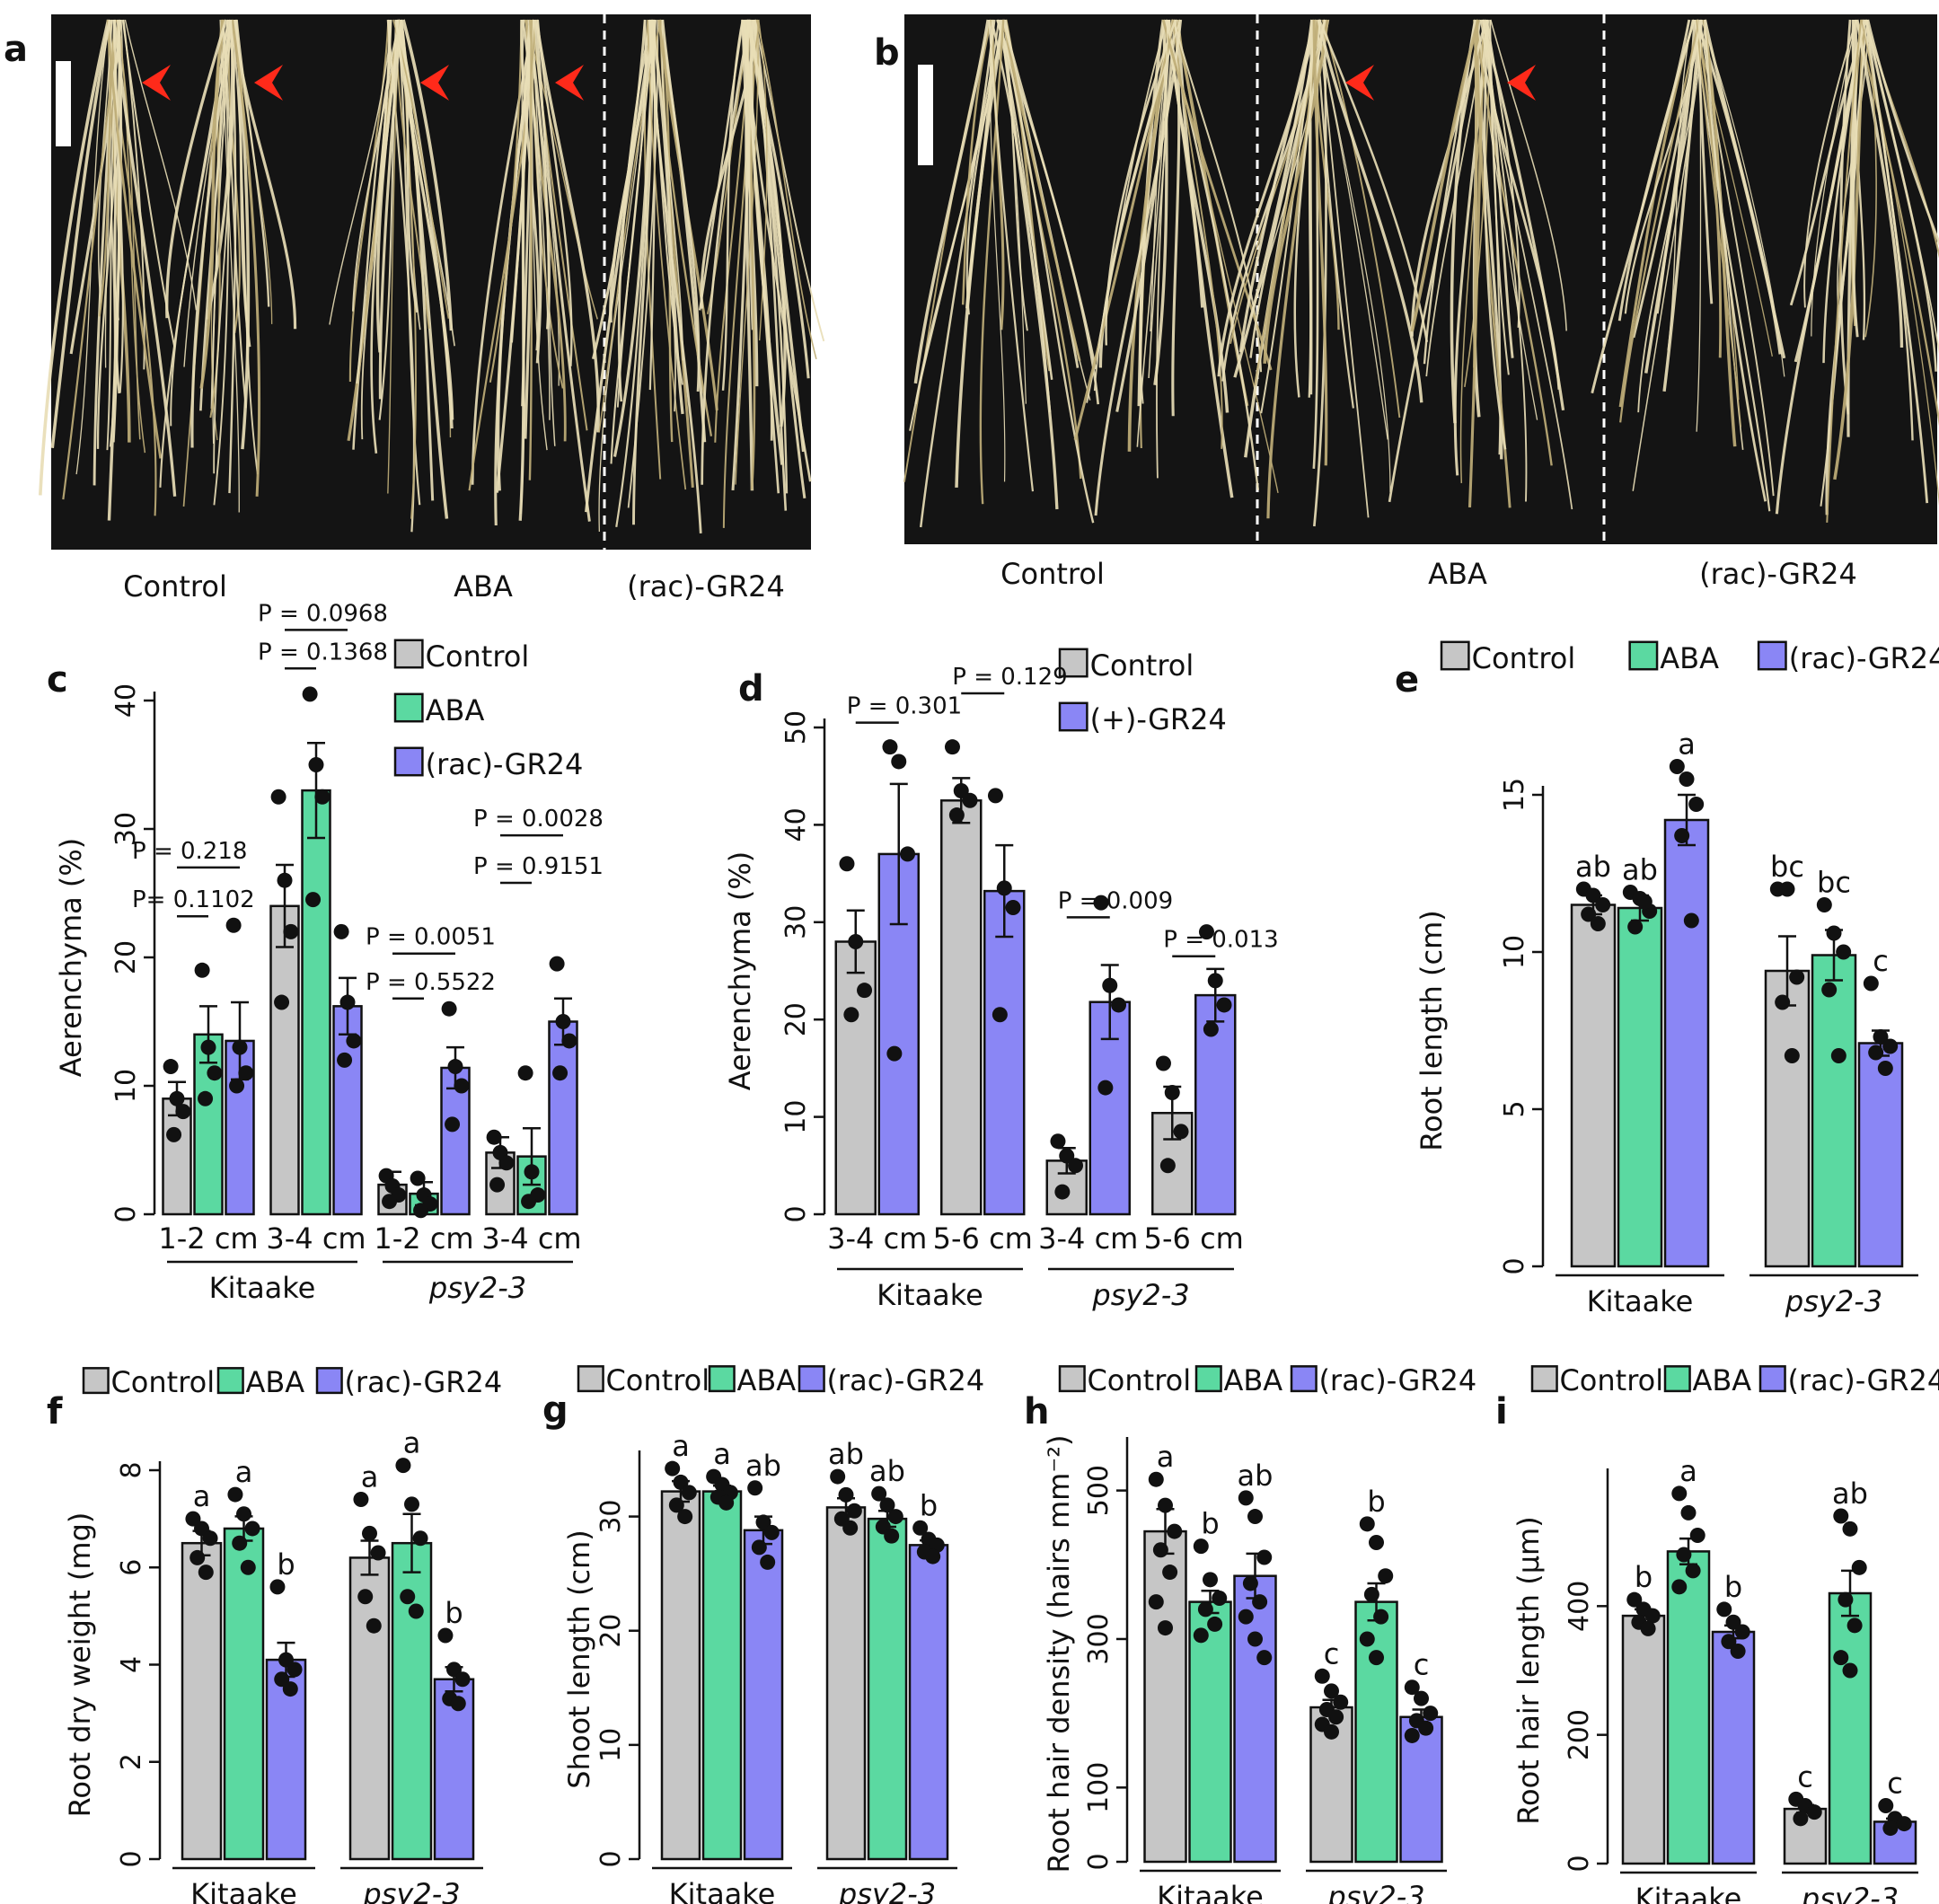 The width and height of the screenshot is (1939, 1904). What do you see at coordinates (1256, 1476) in the screenshot?
I see `significance-letter: ab` at bounding box center [1256, 1476].